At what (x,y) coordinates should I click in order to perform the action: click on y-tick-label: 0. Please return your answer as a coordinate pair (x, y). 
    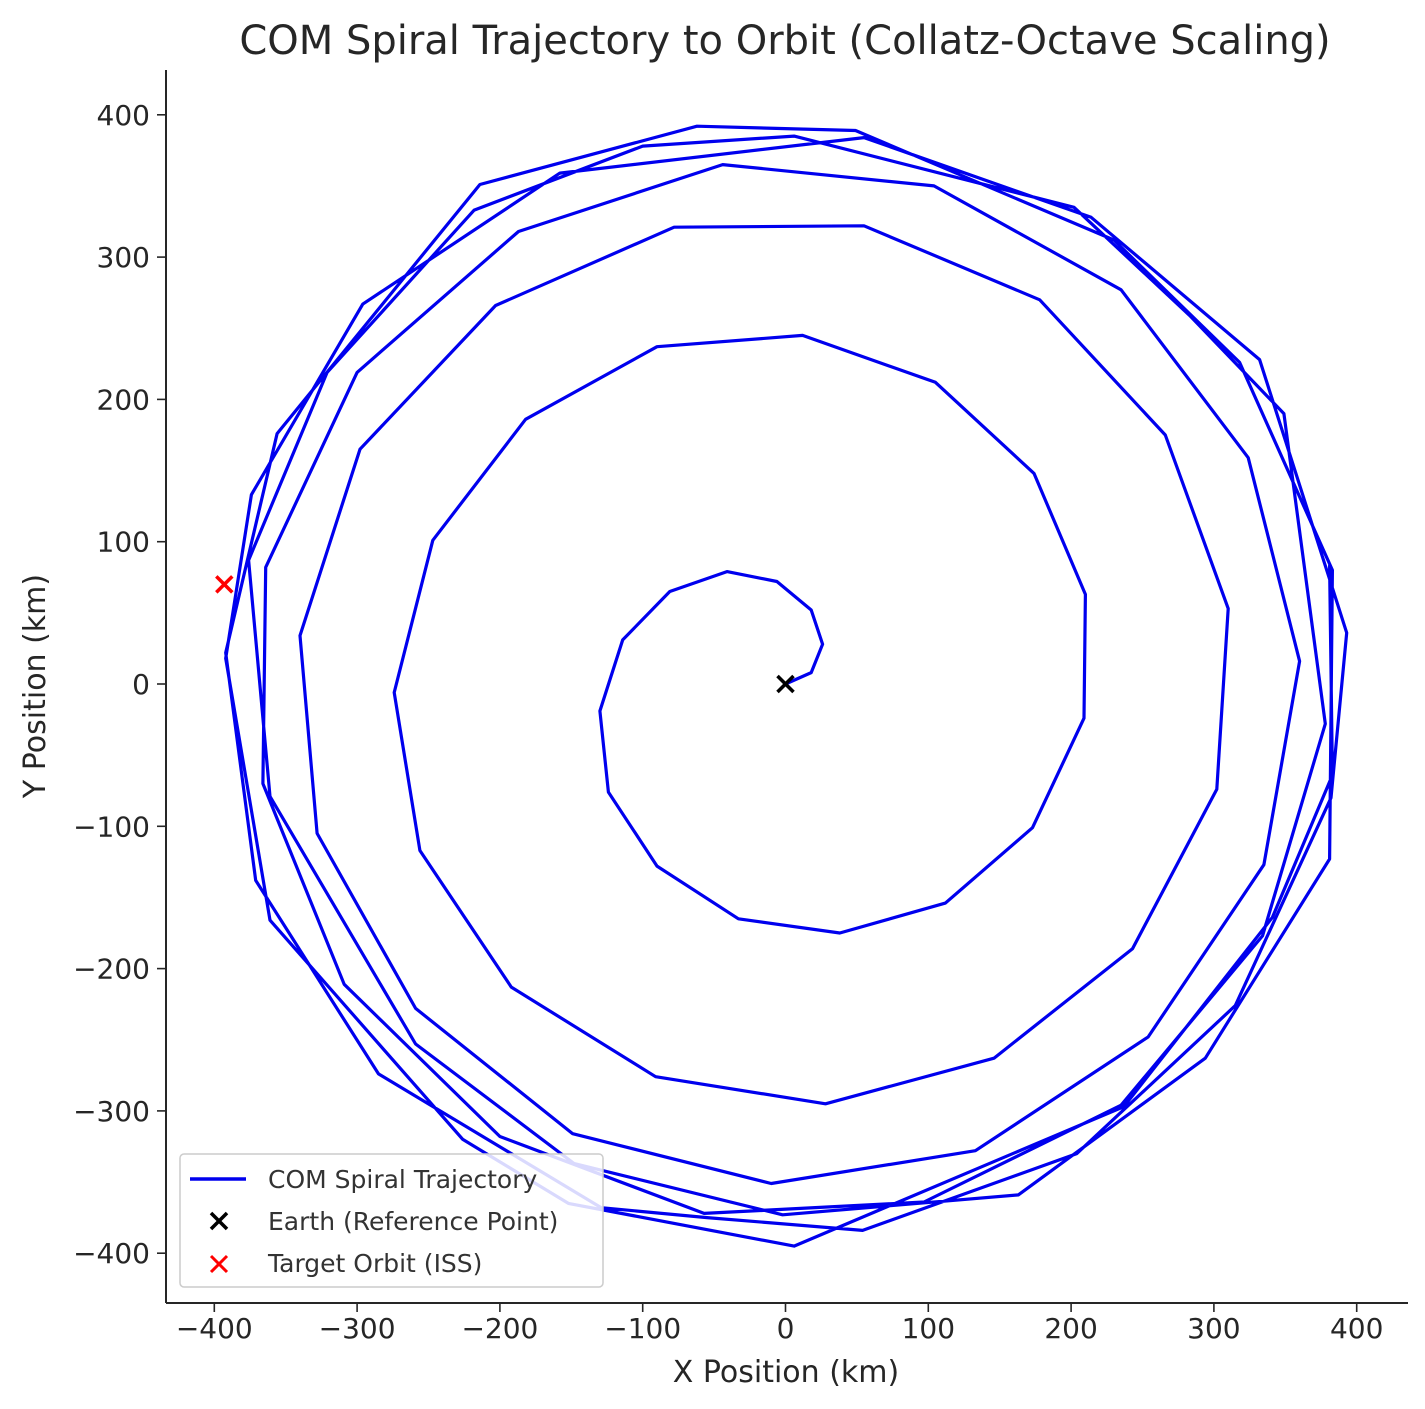
    Looking at the image, I should click on (141, 684).